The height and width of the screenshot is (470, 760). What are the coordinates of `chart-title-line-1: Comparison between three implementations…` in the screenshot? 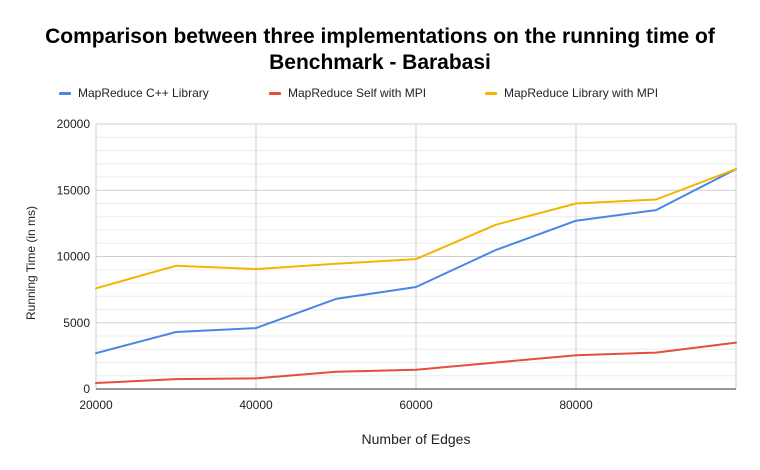 It's located at (380, 36).